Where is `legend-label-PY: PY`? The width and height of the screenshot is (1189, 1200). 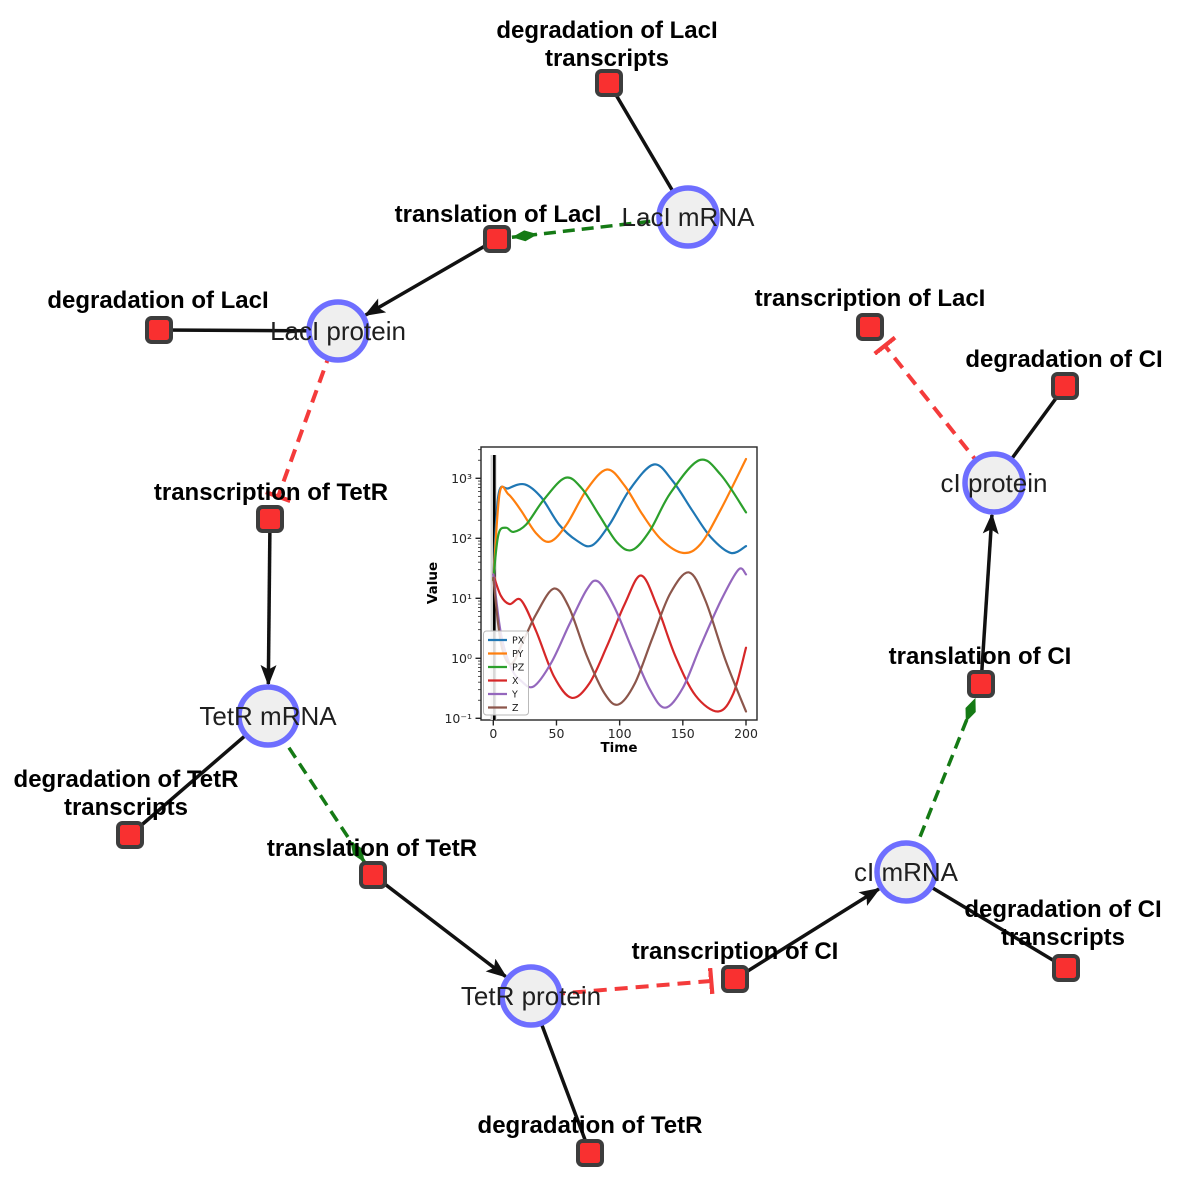 legend-label-PY: PY is located at coordinates (518, 654).